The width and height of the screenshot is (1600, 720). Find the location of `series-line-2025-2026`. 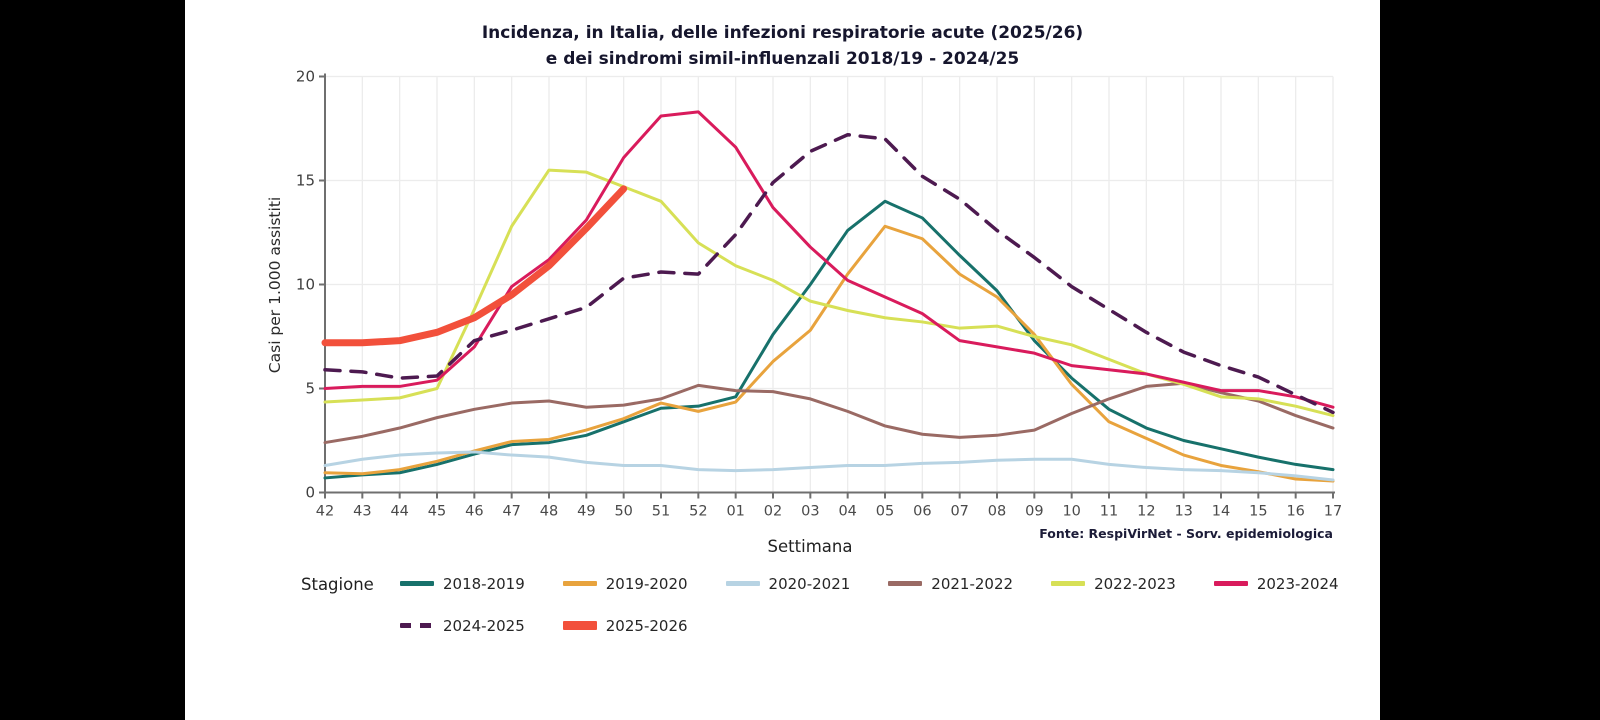

series-line-2025-2026 is located at coordinates (474, 266).